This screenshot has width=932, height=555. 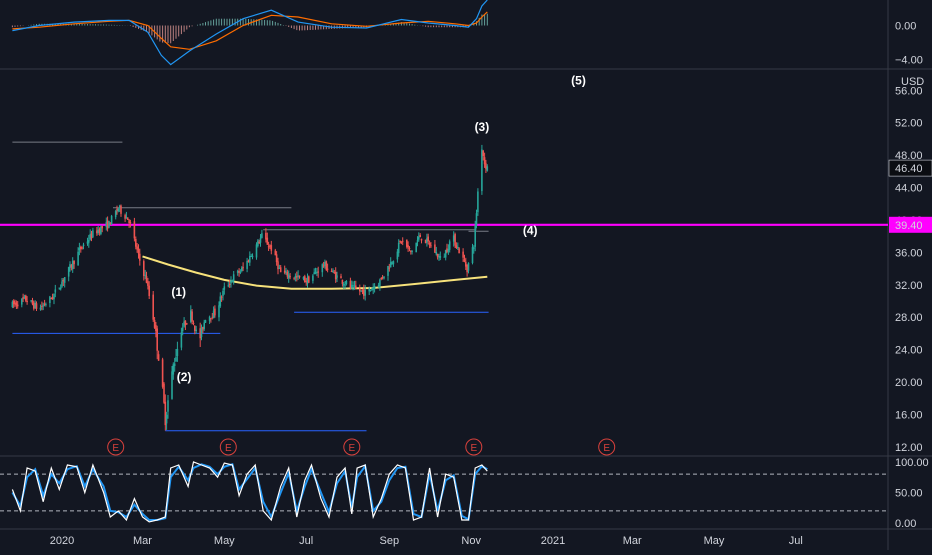 I want to click on stochastic-pane, so click(x=444, y=492).